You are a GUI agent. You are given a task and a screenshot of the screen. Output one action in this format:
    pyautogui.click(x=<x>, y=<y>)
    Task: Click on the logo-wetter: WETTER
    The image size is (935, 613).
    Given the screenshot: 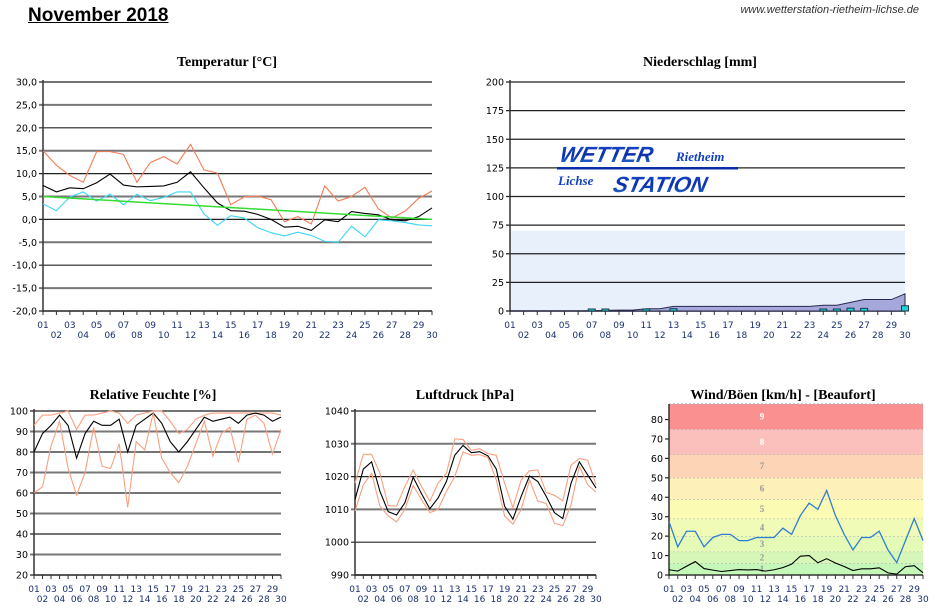 What is the action you would take?
    pyautogui.click(x=607, y=154)
    